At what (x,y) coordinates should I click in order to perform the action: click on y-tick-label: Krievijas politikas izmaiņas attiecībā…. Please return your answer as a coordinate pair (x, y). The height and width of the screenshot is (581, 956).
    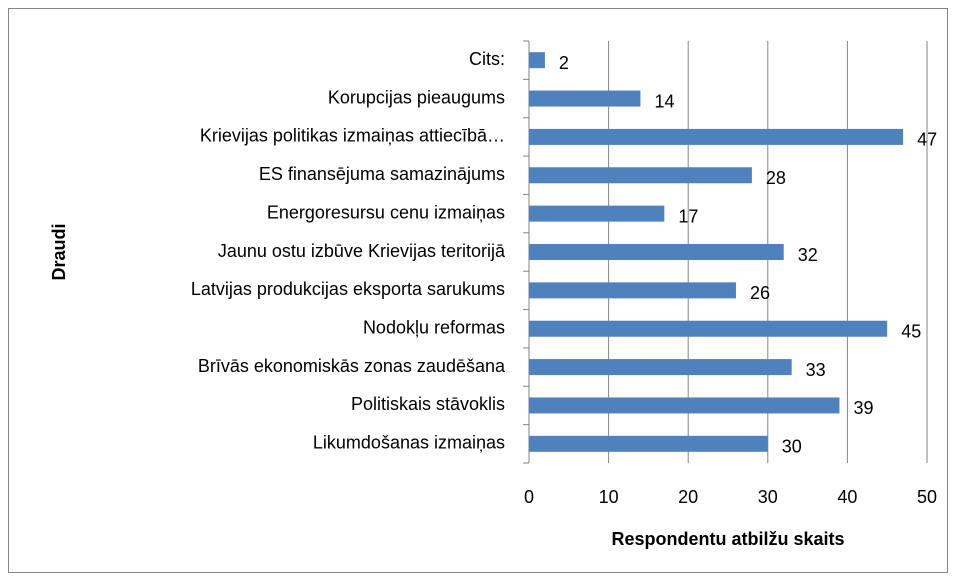
    Looking at the image, I should click on (352, 136).